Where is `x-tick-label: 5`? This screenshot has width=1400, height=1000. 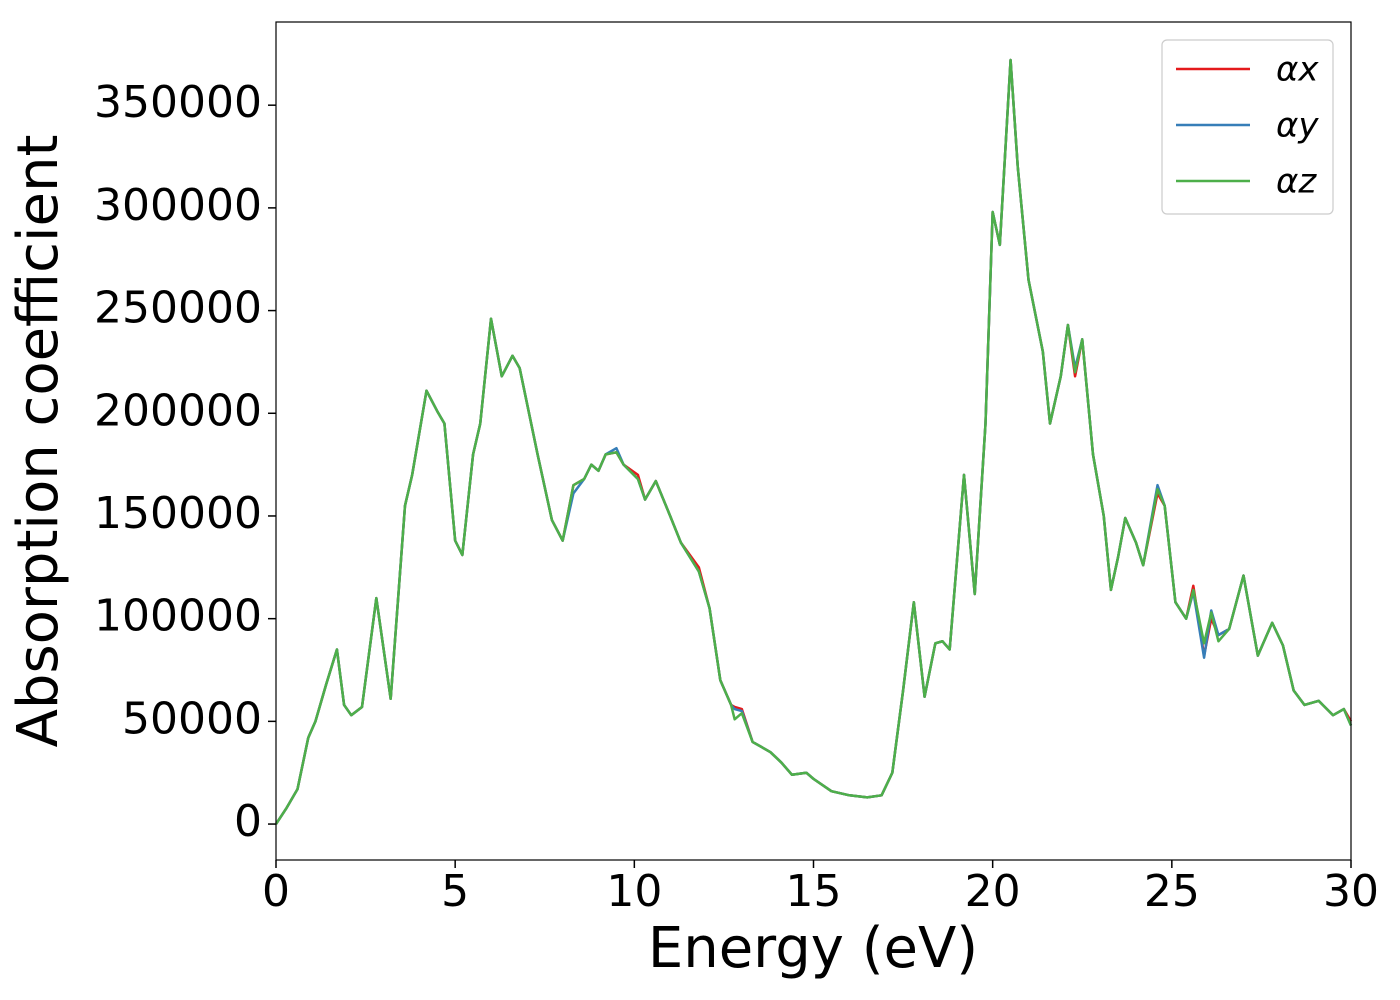
x-tick-label: 5 is located at coordinates (455, 891).